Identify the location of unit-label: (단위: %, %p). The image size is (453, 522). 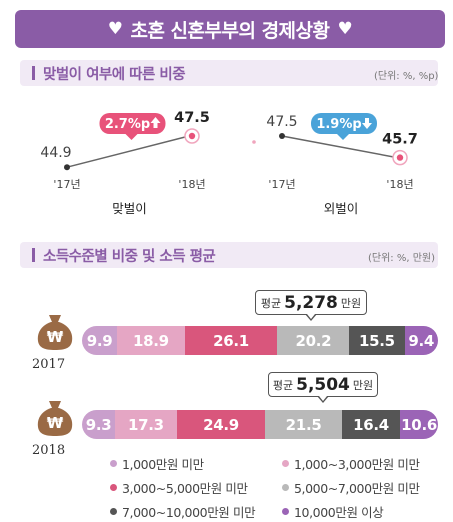
(406, 76).